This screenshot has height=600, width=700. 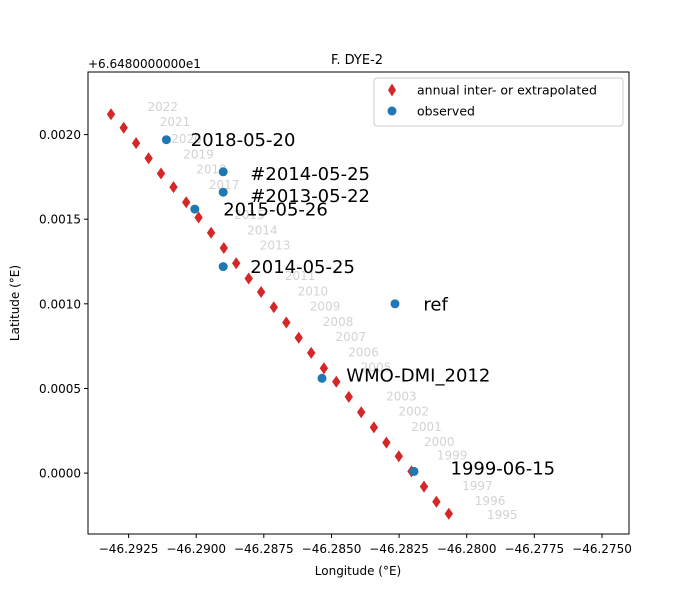 I want to click on chart-title: F. DYE-2, so click(x=357, y=60).